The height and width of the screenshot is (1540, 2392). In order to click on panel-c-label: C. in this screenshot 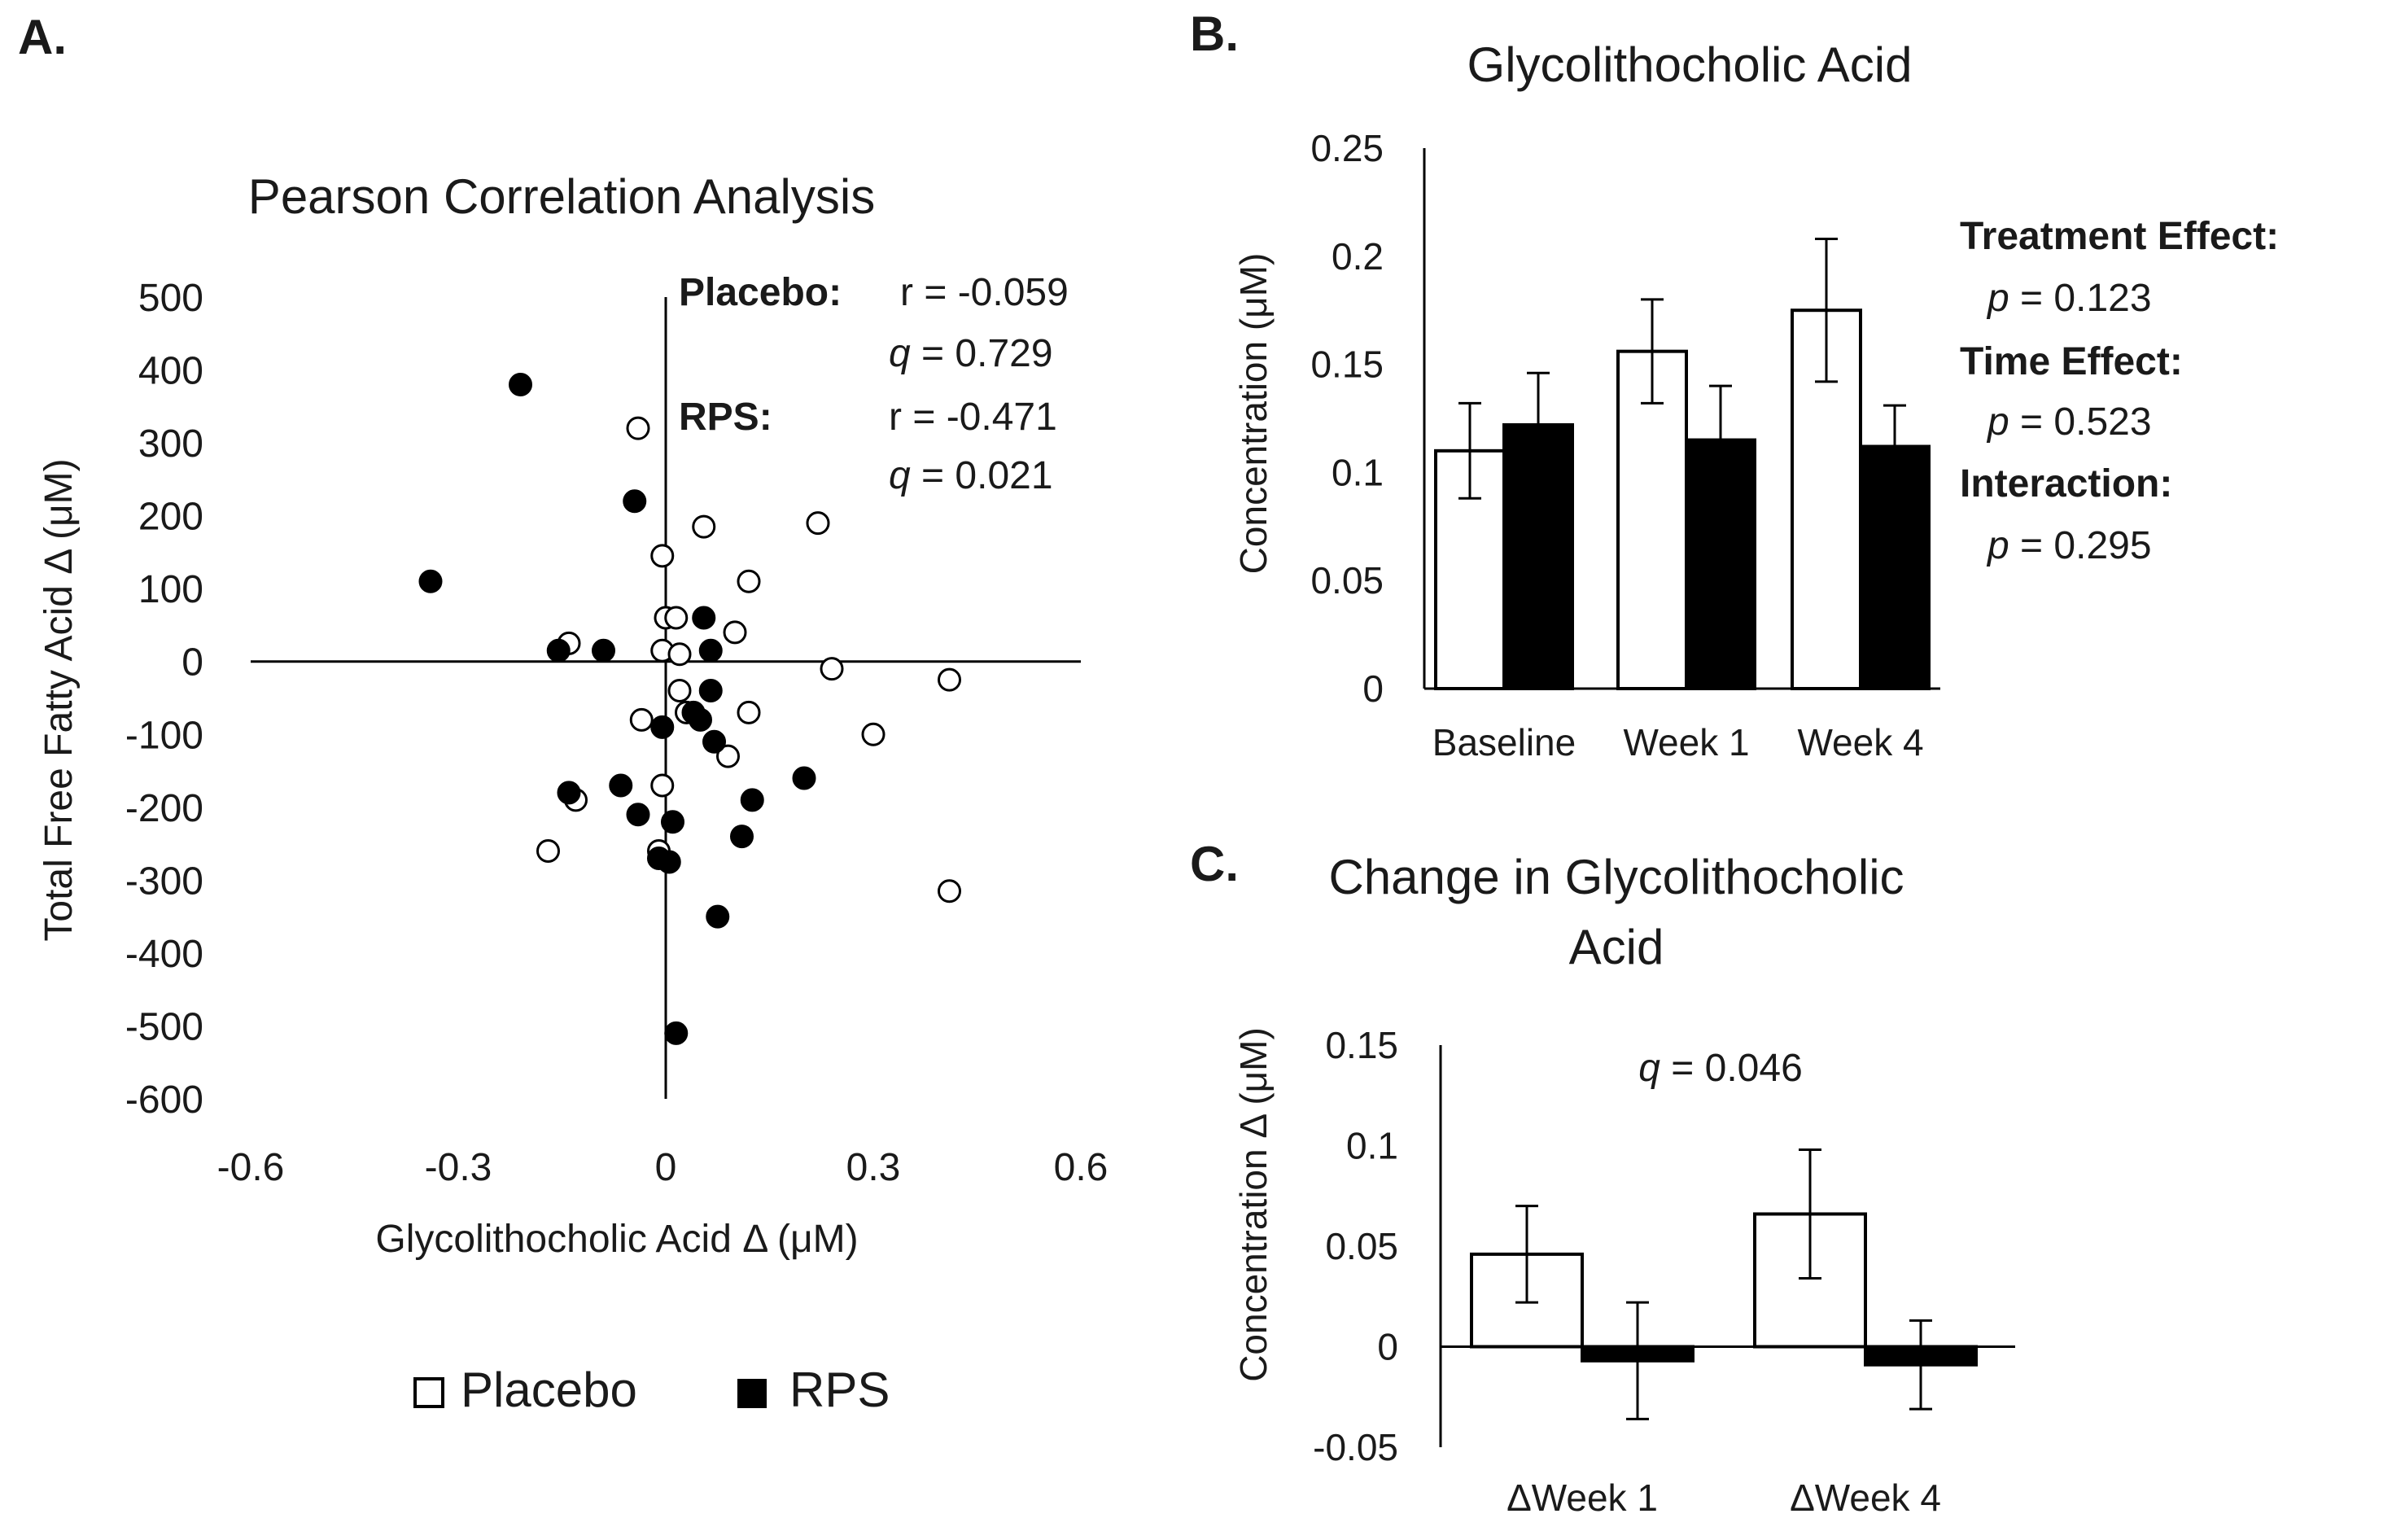, I will do `click(1214, 864)`.